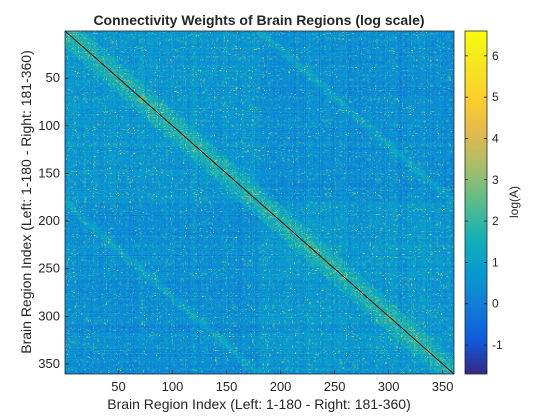 Image resolution: width=560 pixels, height=420 pixels. Describe the element at coordinates (495, 138) in the screenshot. I see `colorbar-tick-label: 4` at that location.